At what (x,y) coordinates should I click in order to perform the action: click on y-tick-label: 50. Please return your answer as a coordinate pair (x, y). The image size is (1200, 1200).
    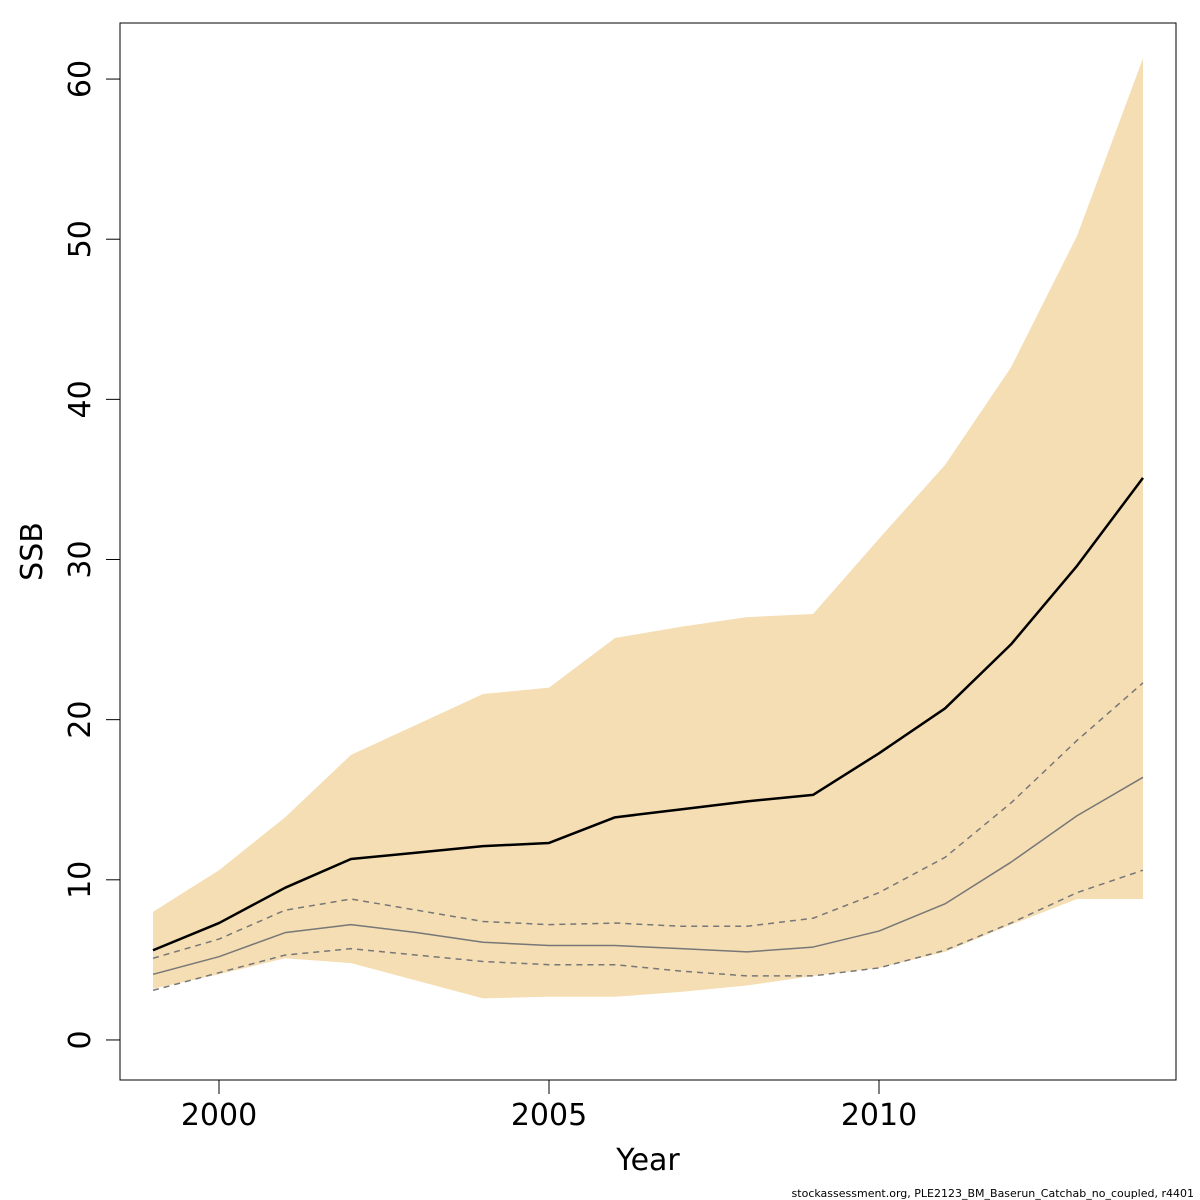
    Looking at the image, I should click on (80, 239).